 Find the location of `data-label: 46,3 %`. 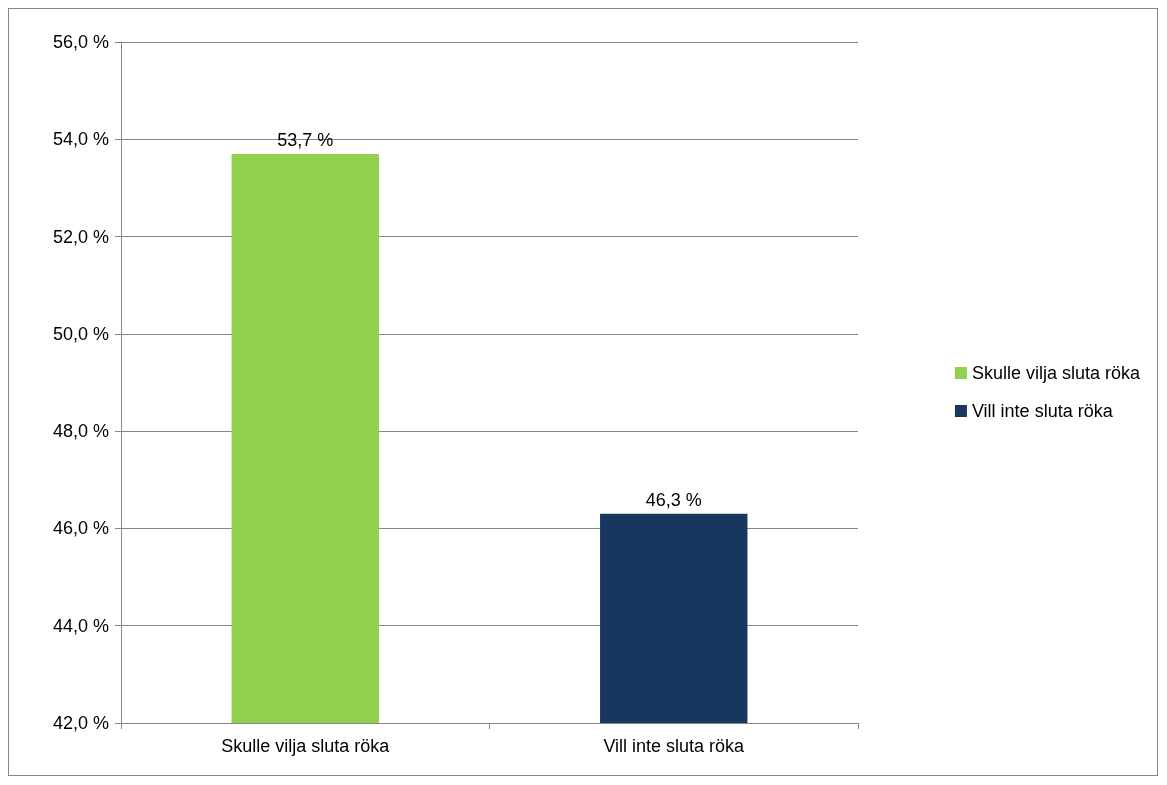

data-label: 46,3 % is located at coordinates (673, 499).